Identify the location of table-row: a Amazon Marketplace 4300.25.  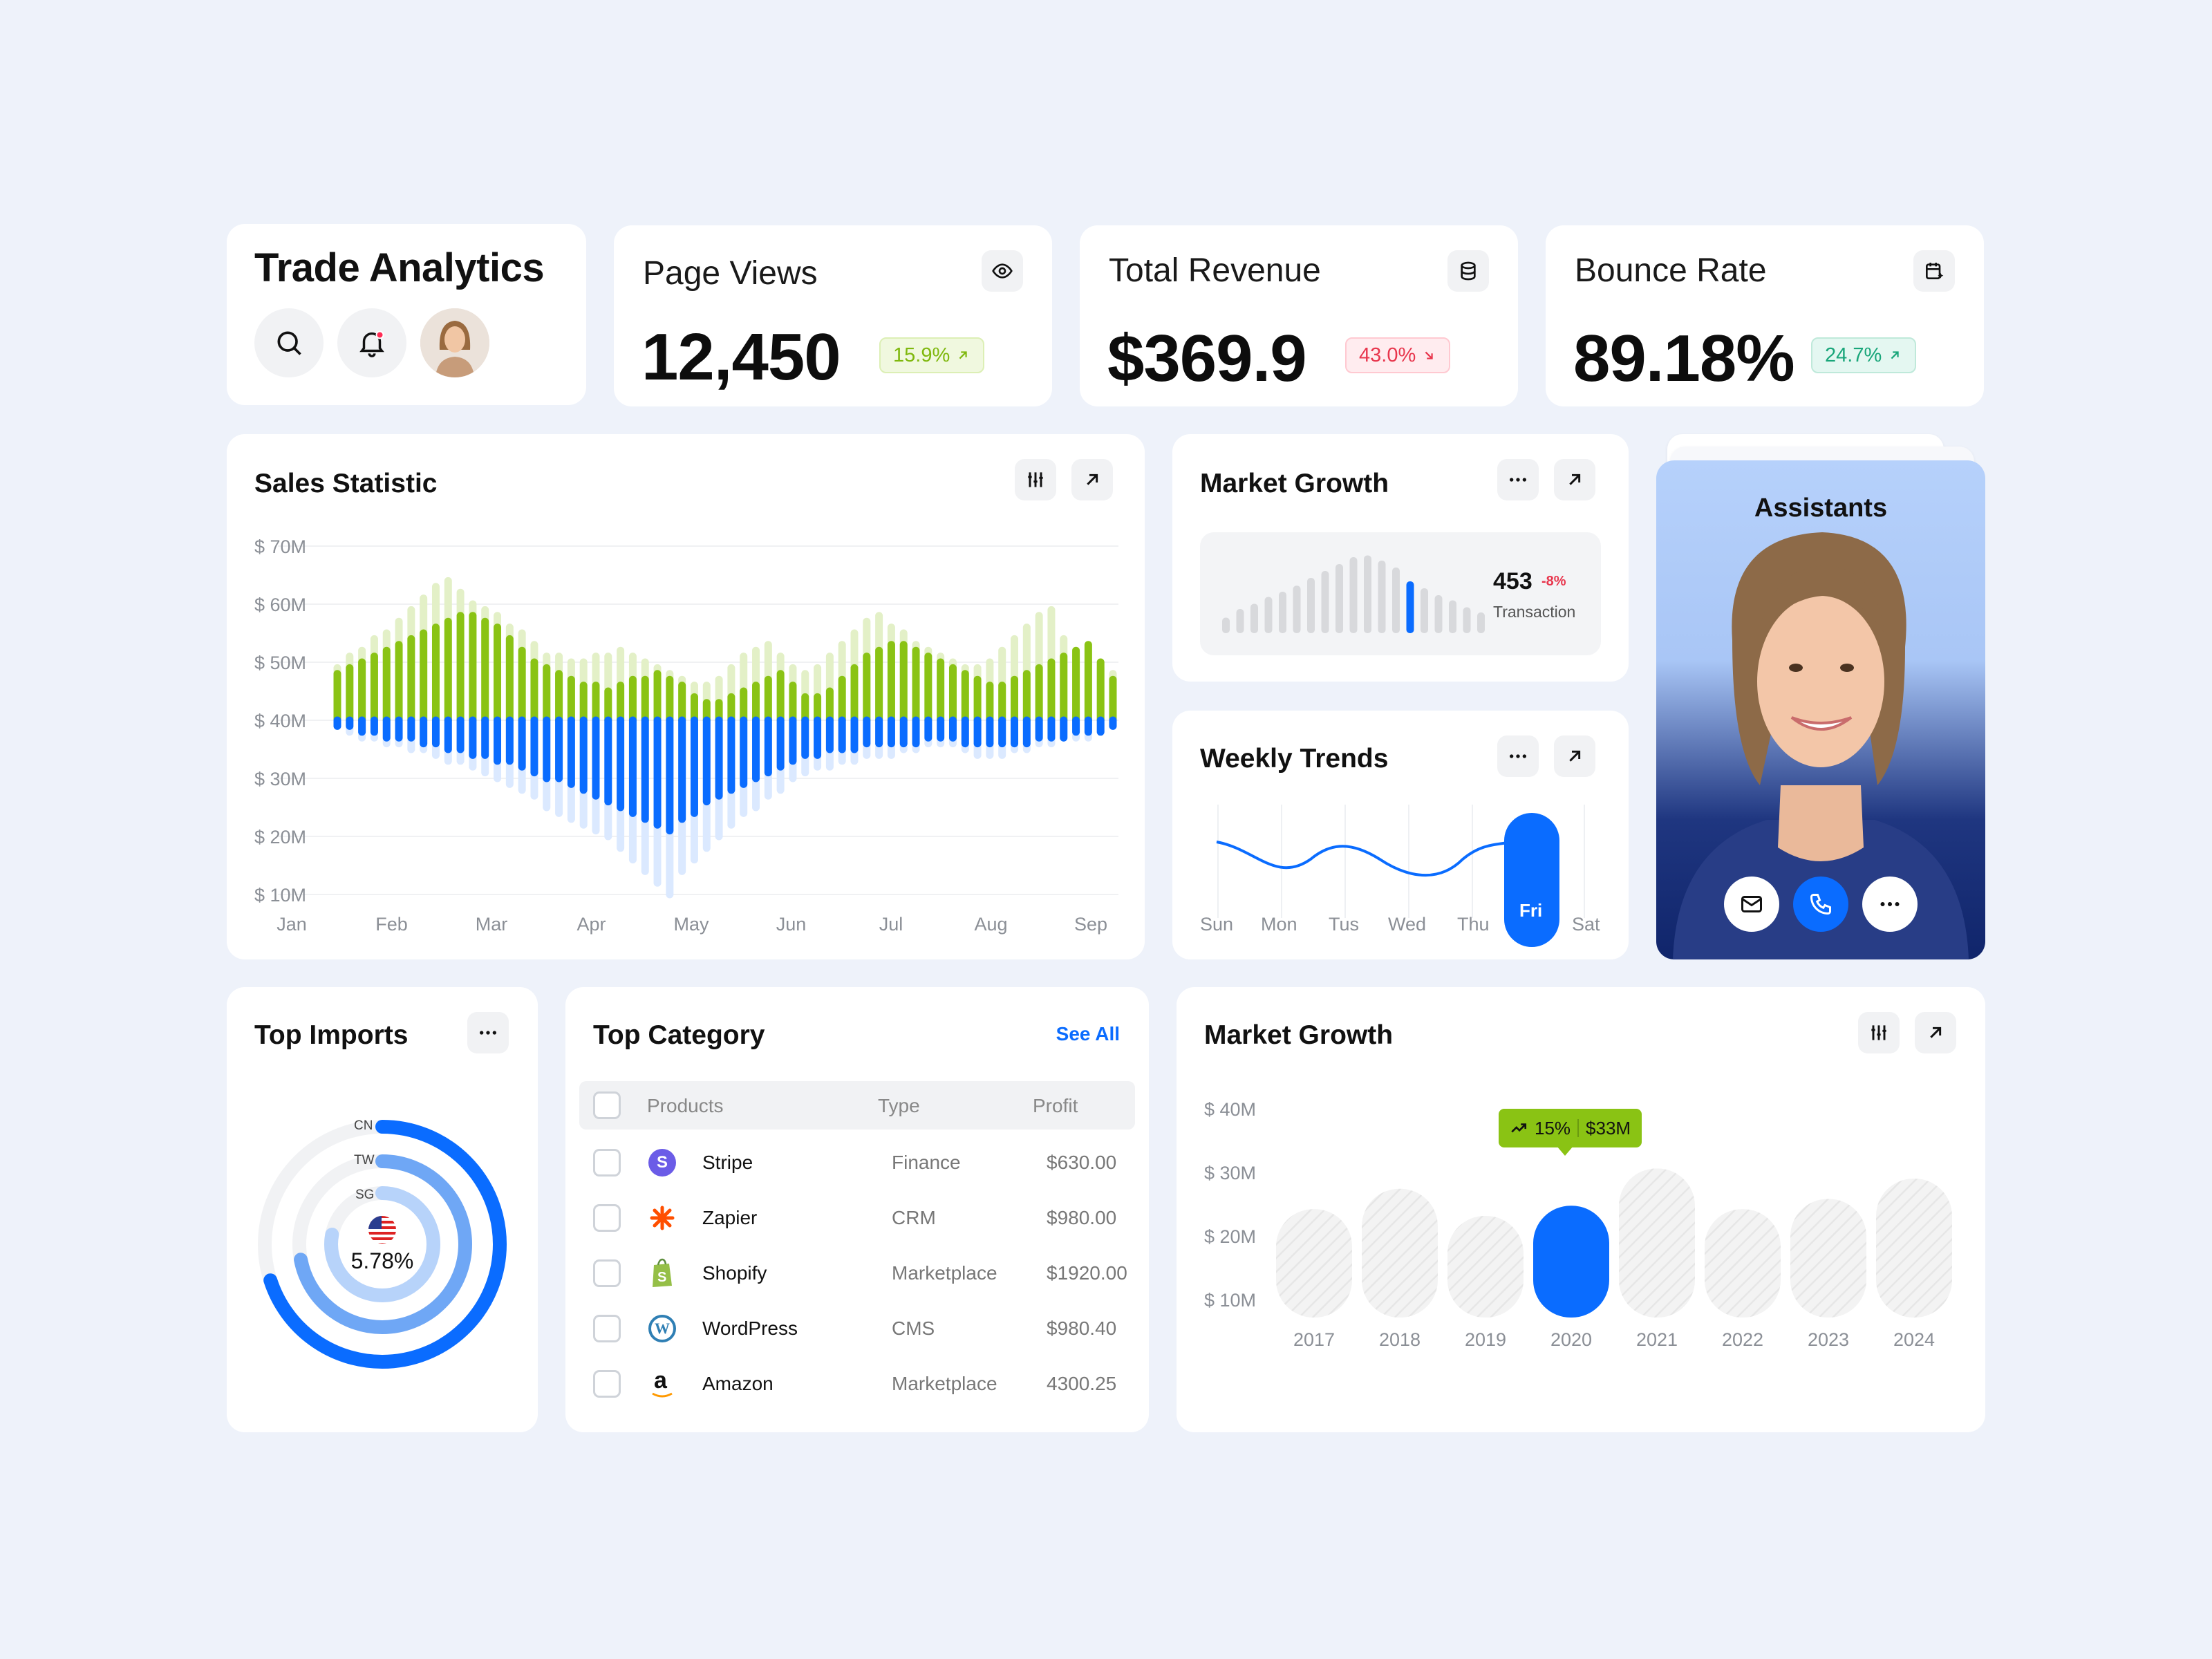
(855, 1384).